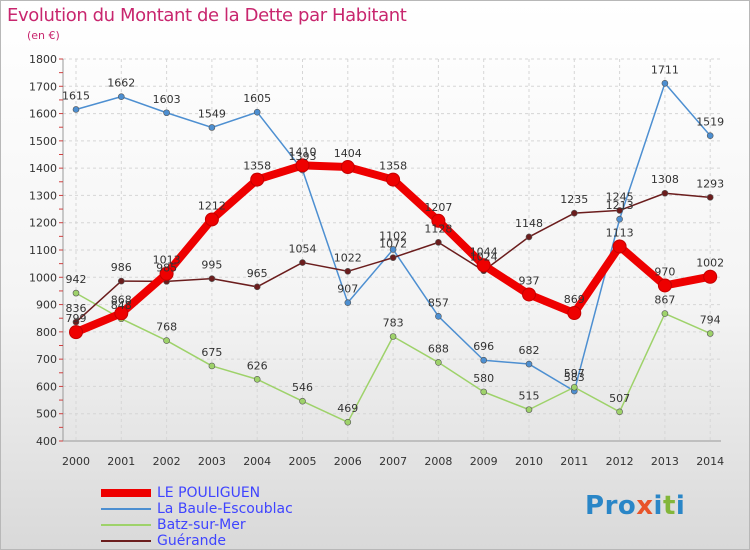 The image size is (750, 550). What do you see at coordinates (211, 352) in the screenshot?
I see `data-label: 675` at bounding box center [211, 352].